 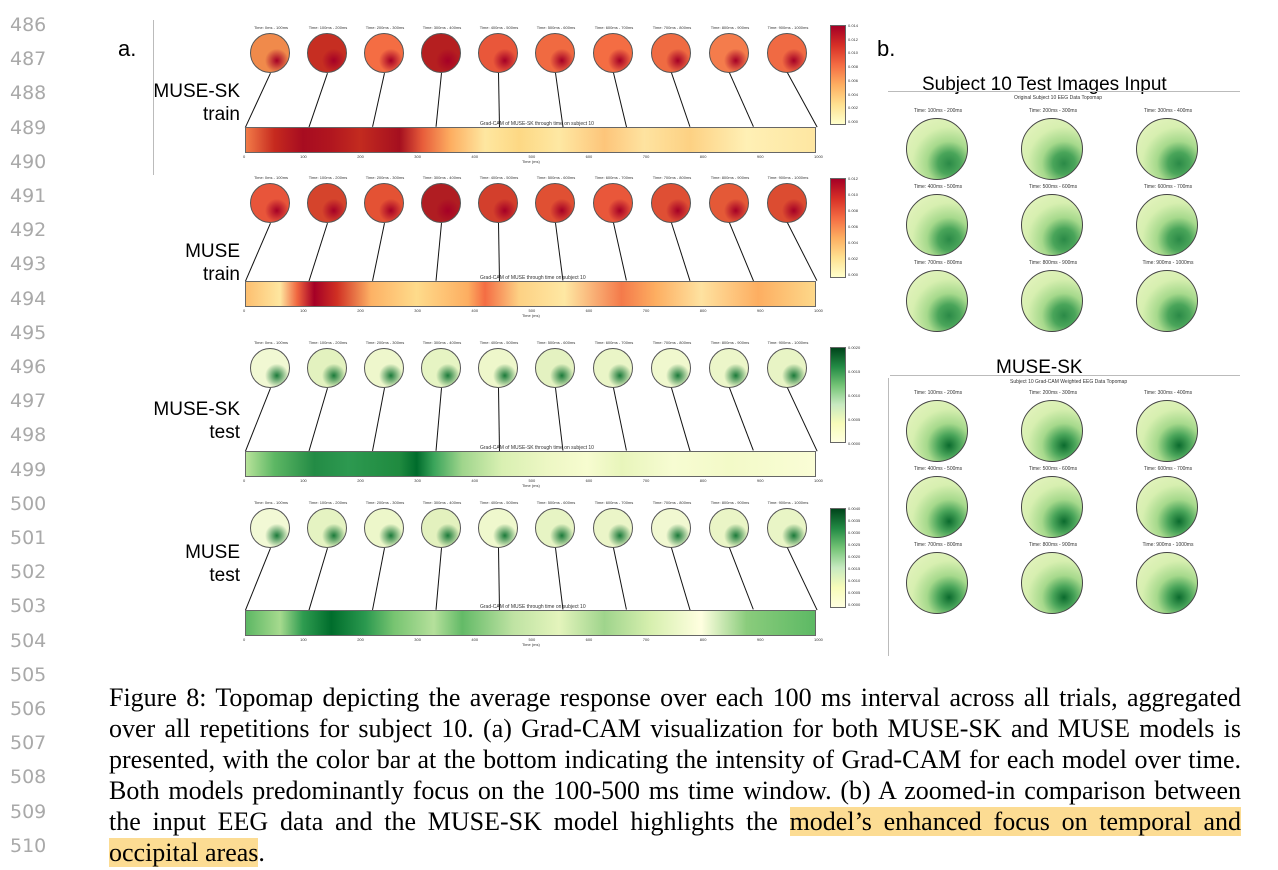 What do you see at coordinates (760, 156) in the screenshot?
I see `time-tick: 900` at bounding box center [760, 156].